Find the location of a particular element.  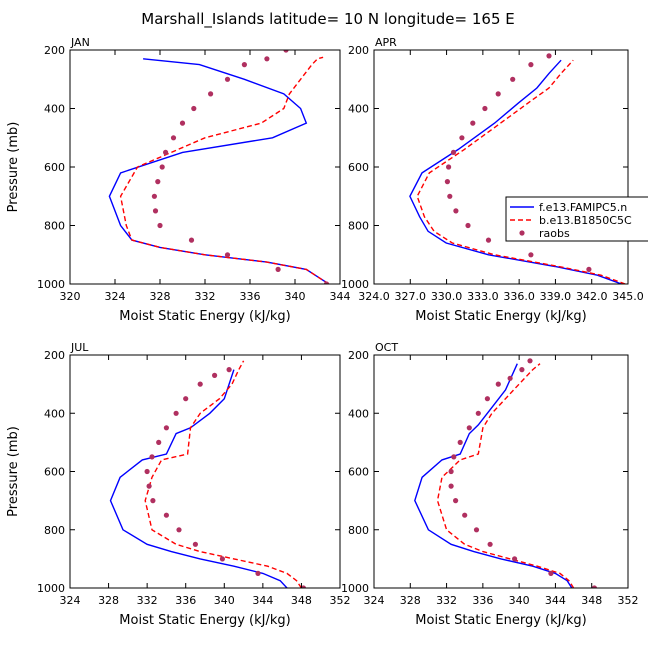

panel-title: JUL is located at coordinates (79, 347).